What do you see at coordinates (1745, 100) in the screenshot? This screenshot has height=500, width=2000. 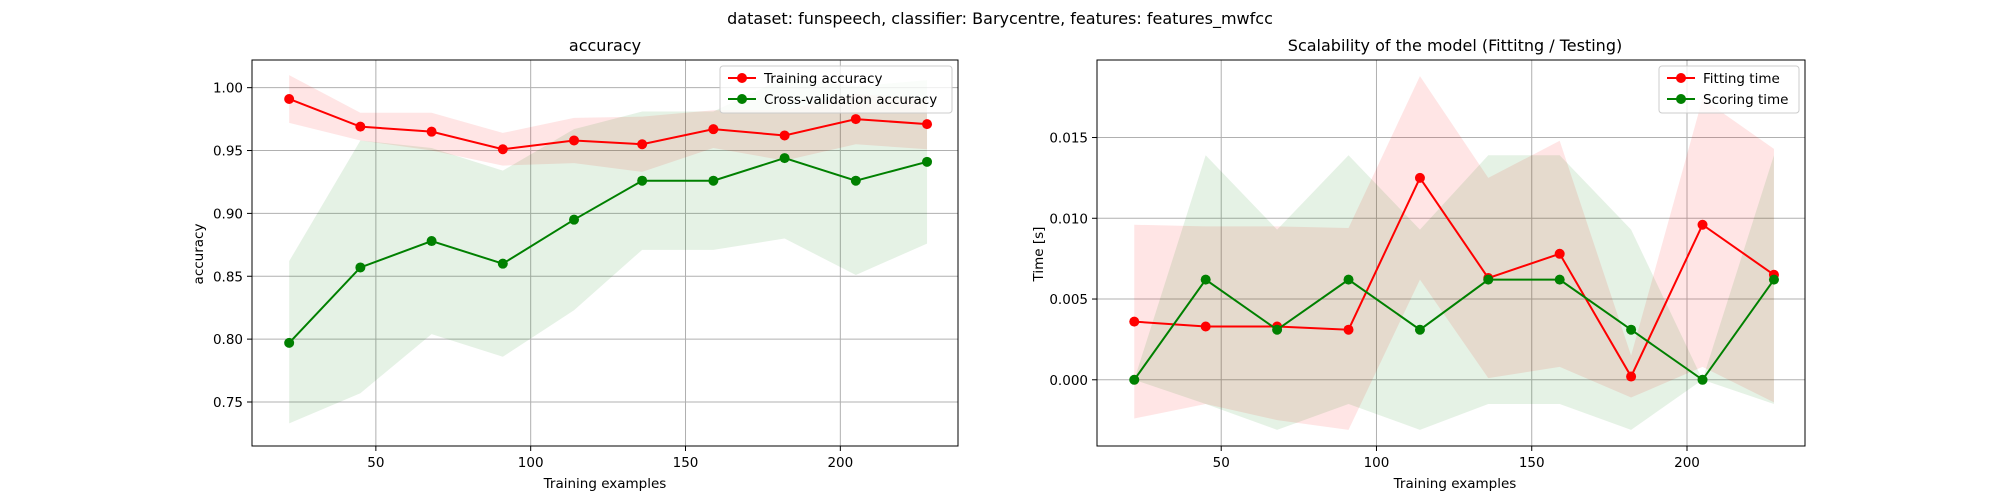 I see `legend-label: Scoring time` at bounding box center [1745, 100].